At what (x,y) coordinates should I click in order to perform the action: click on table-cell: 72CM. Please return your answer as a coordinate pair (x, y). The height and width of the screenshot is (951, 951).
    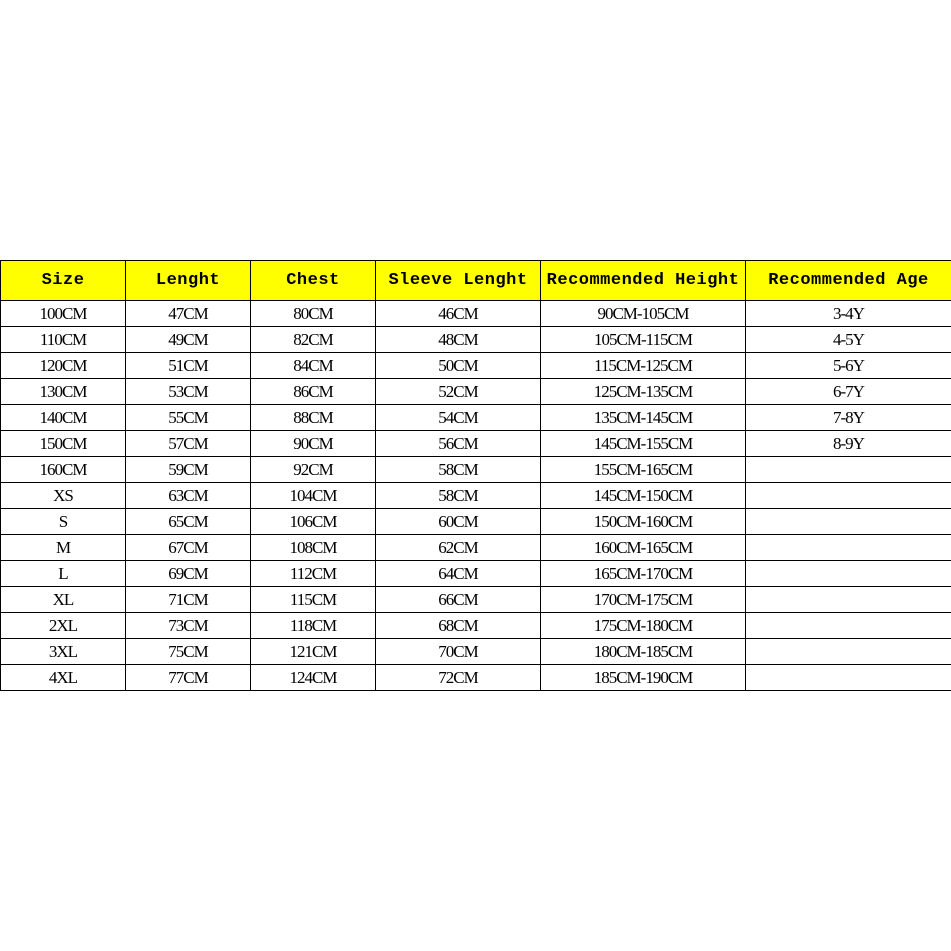
    Looking at the image, I should click on (458, 677).